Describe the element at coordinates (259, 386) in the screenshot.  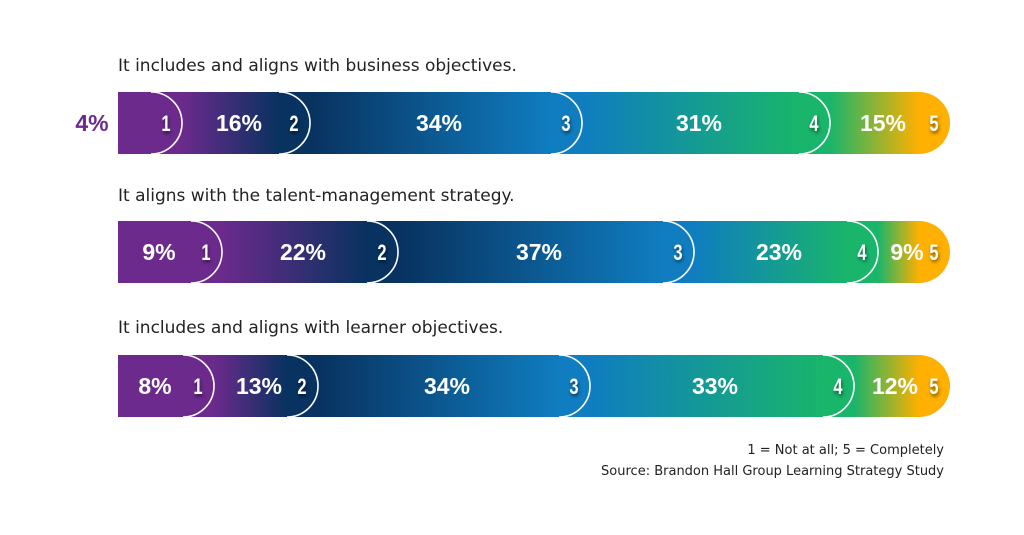
I see `value-label: 13%` at that location.